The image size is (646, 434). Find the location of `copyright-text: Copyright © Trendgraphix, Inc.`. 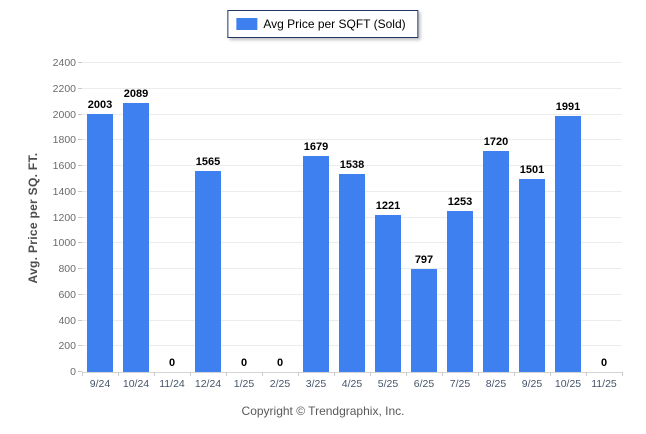

copyright-text: Copyright © Trendgraphix, Inc. is located at coordinates (323, 411).